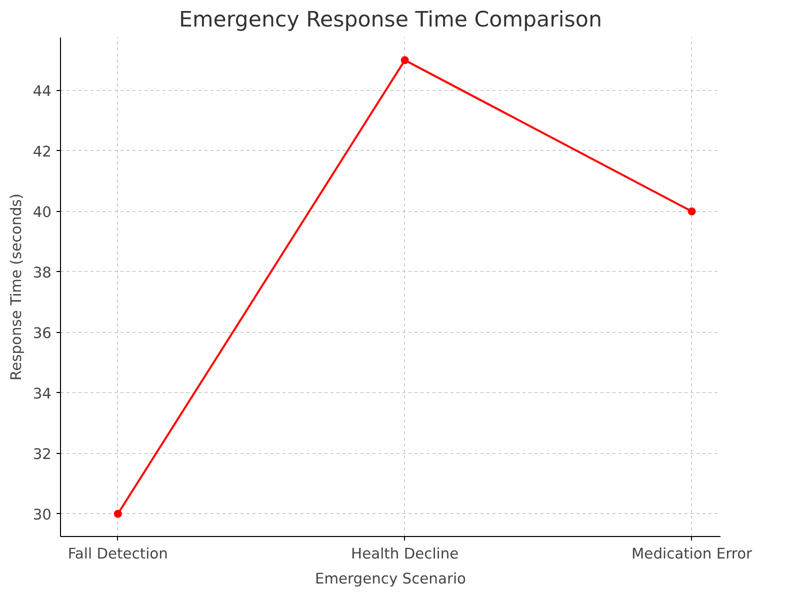 Image resolution: width=790 pixels, height=597 pixels. What do you see at coordinates (42, 515) in the screenshot?
I see `y-tick-label: 30` at bounding box center [42, 515].